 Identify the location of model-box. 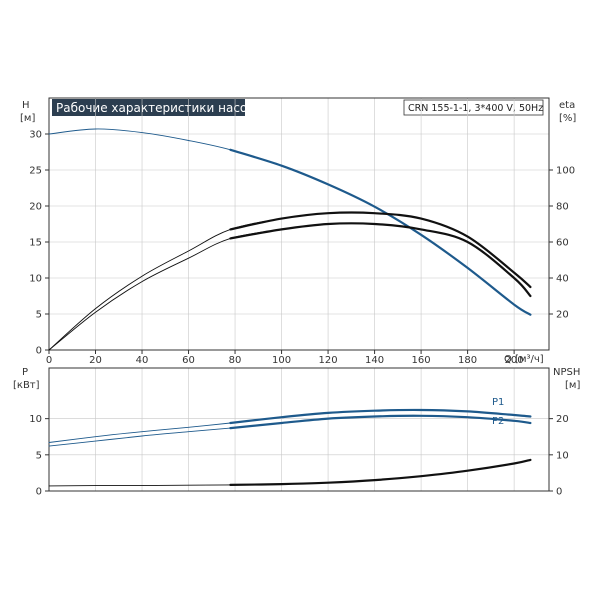
(473, 107).